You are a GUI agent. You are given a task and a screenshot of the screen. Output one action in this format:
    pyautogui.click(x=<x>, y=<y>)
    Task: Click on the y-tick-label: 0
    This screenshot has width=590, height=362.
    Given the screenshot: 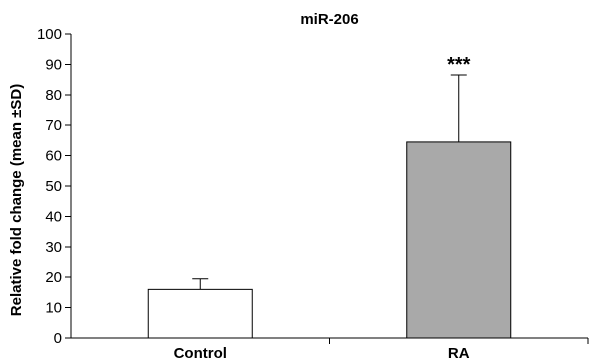 What is the action you would take?
    pyautogui.click(x=58, y=338)
    